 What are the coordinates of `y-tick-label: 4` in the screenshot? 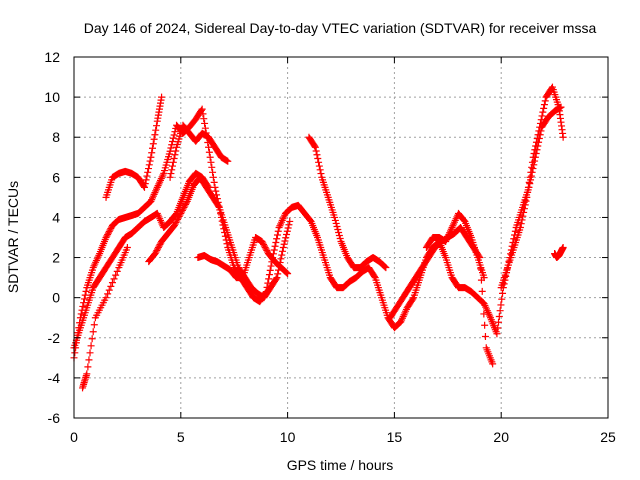 It's located at (56, 217).